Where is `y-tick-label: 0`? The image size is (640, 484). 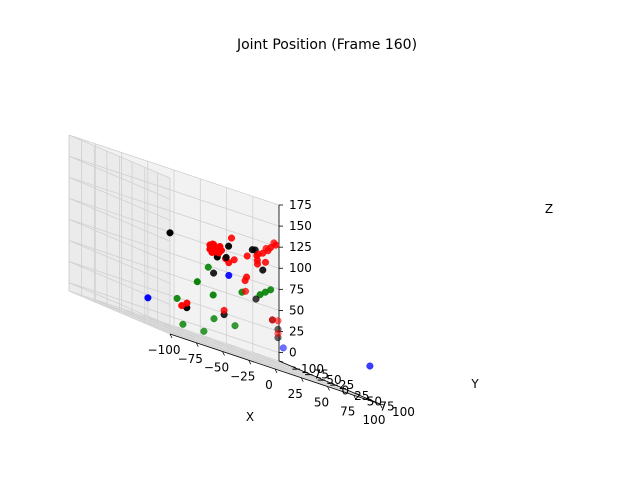
y-tick-label: 0 is located at coordinates (346, 391).